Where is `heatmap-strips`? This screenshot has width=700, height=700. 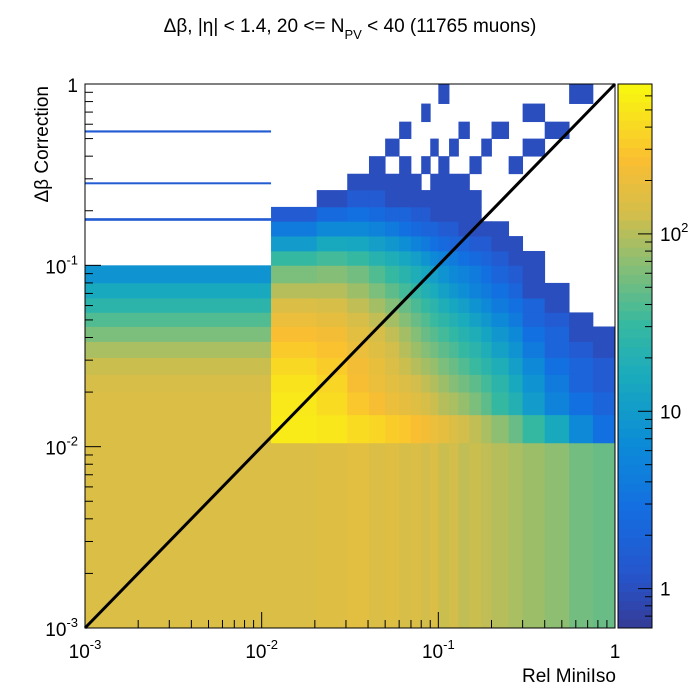 heatmap-strips is located at coordinates (178, 175).